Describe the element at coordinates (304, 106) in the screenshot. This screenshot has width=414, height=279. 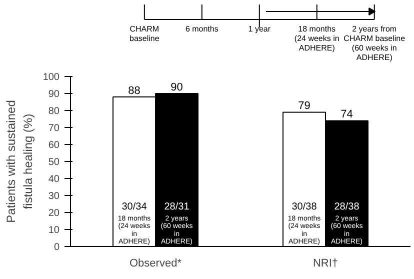
I see `data-label: 79` at that location.